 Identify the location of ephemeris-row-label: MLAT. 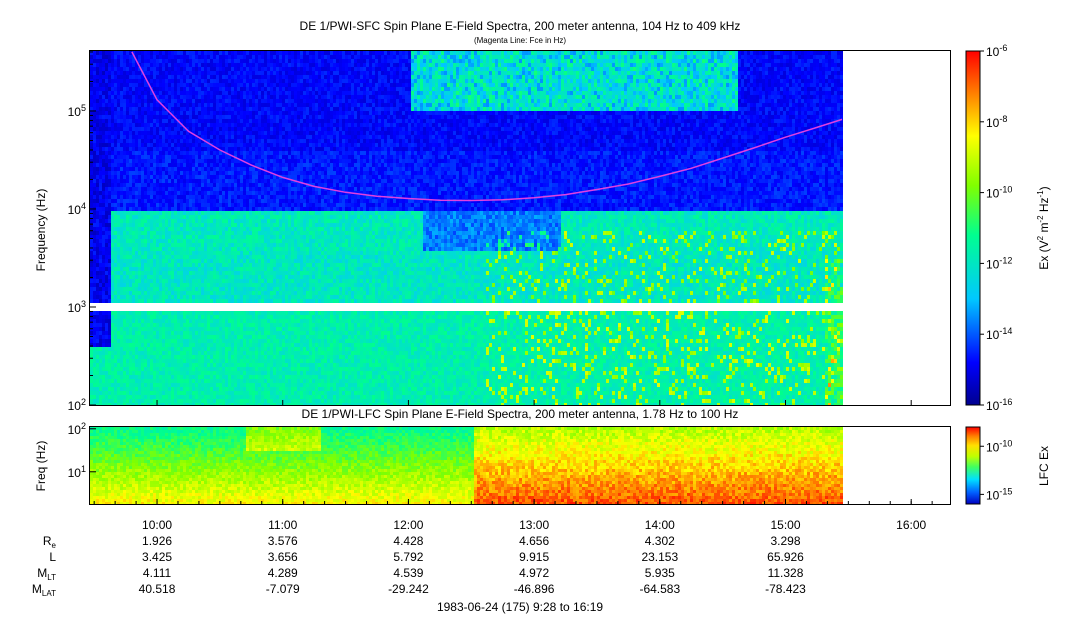
(44, 590).